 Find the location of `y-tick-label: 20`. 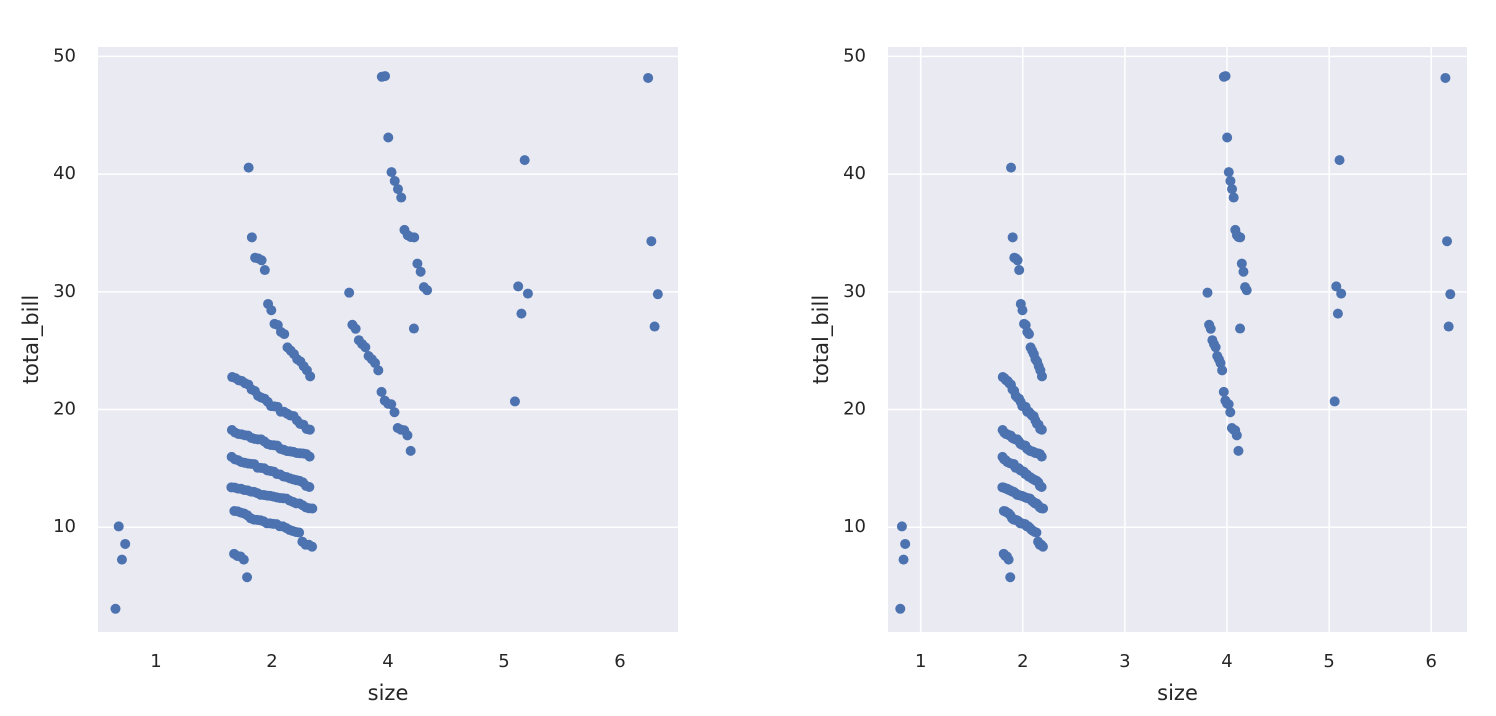

y-tick-label: 20 is located at coordinates (854, 409).